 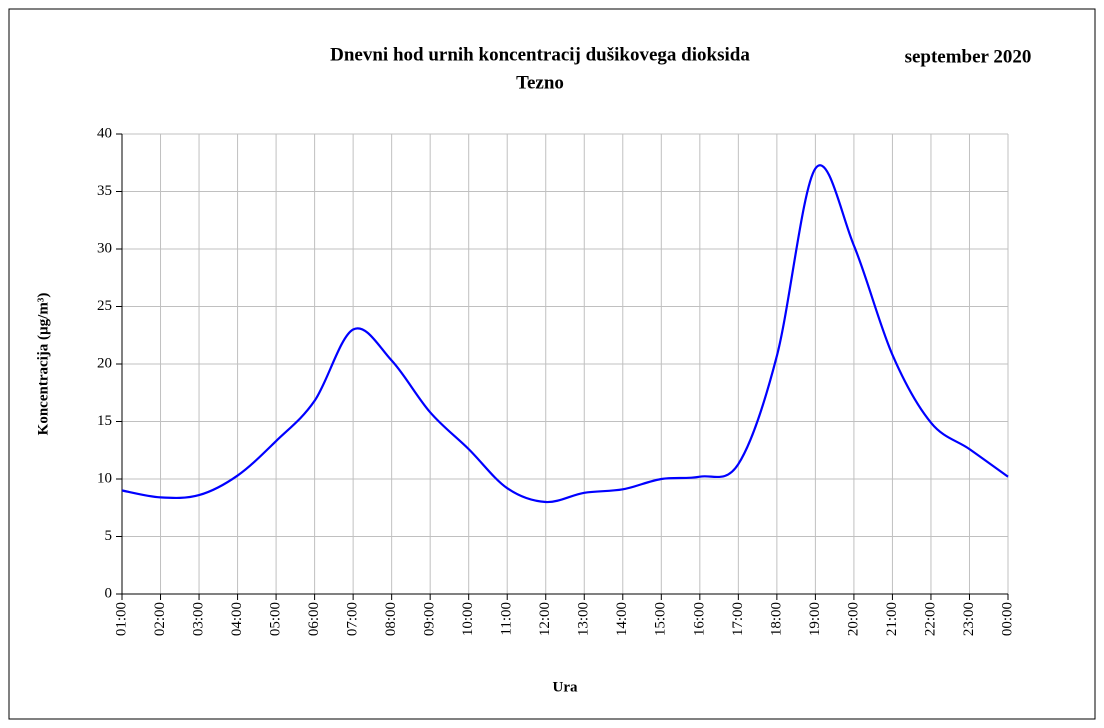 I want to click on x-tick-label: 11:00, so click(x=507, y=619).